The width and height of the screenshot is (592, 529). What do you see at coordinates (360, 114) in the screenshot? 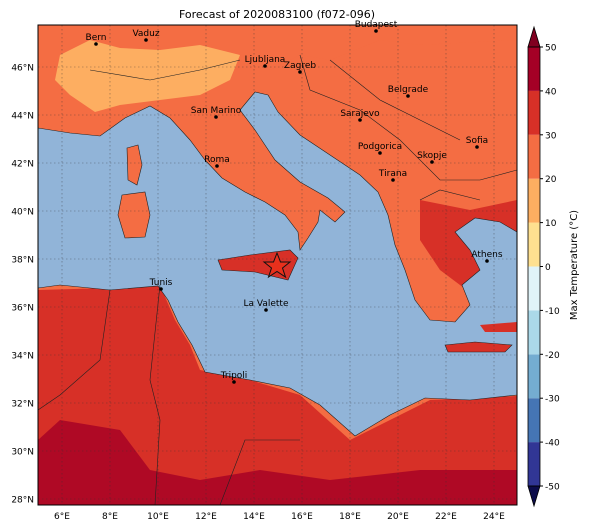
I see `city-label: Sarajevo` at bounding box center [360, 114].